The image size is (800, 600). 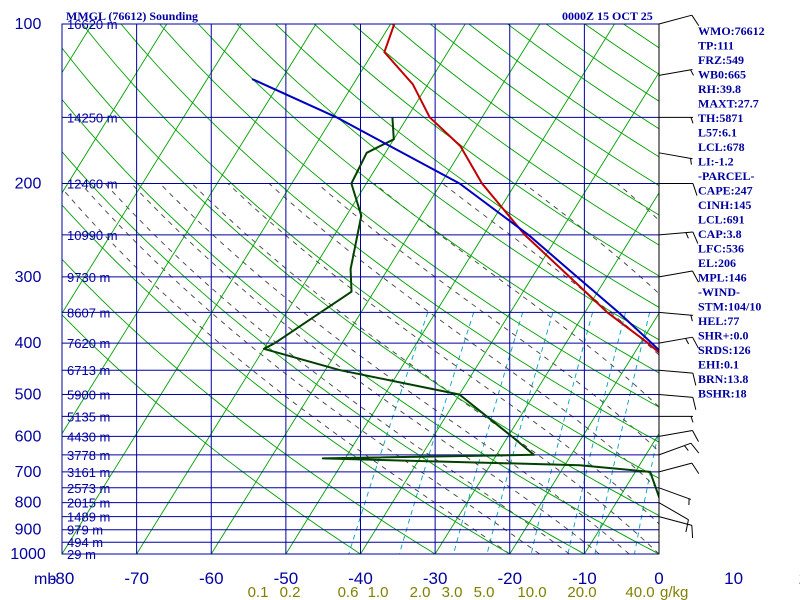 I want to click on height-label: 12460 m, so click(x=92, y=184).